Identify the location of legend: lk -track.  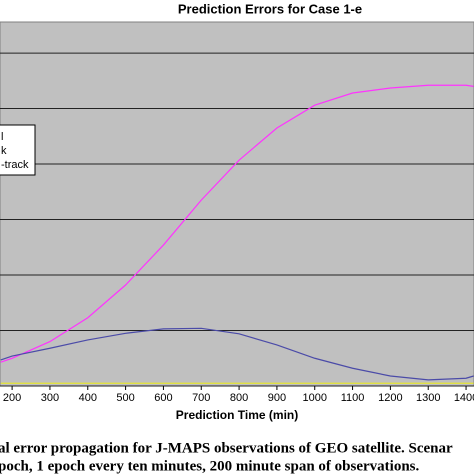
(18, 150).